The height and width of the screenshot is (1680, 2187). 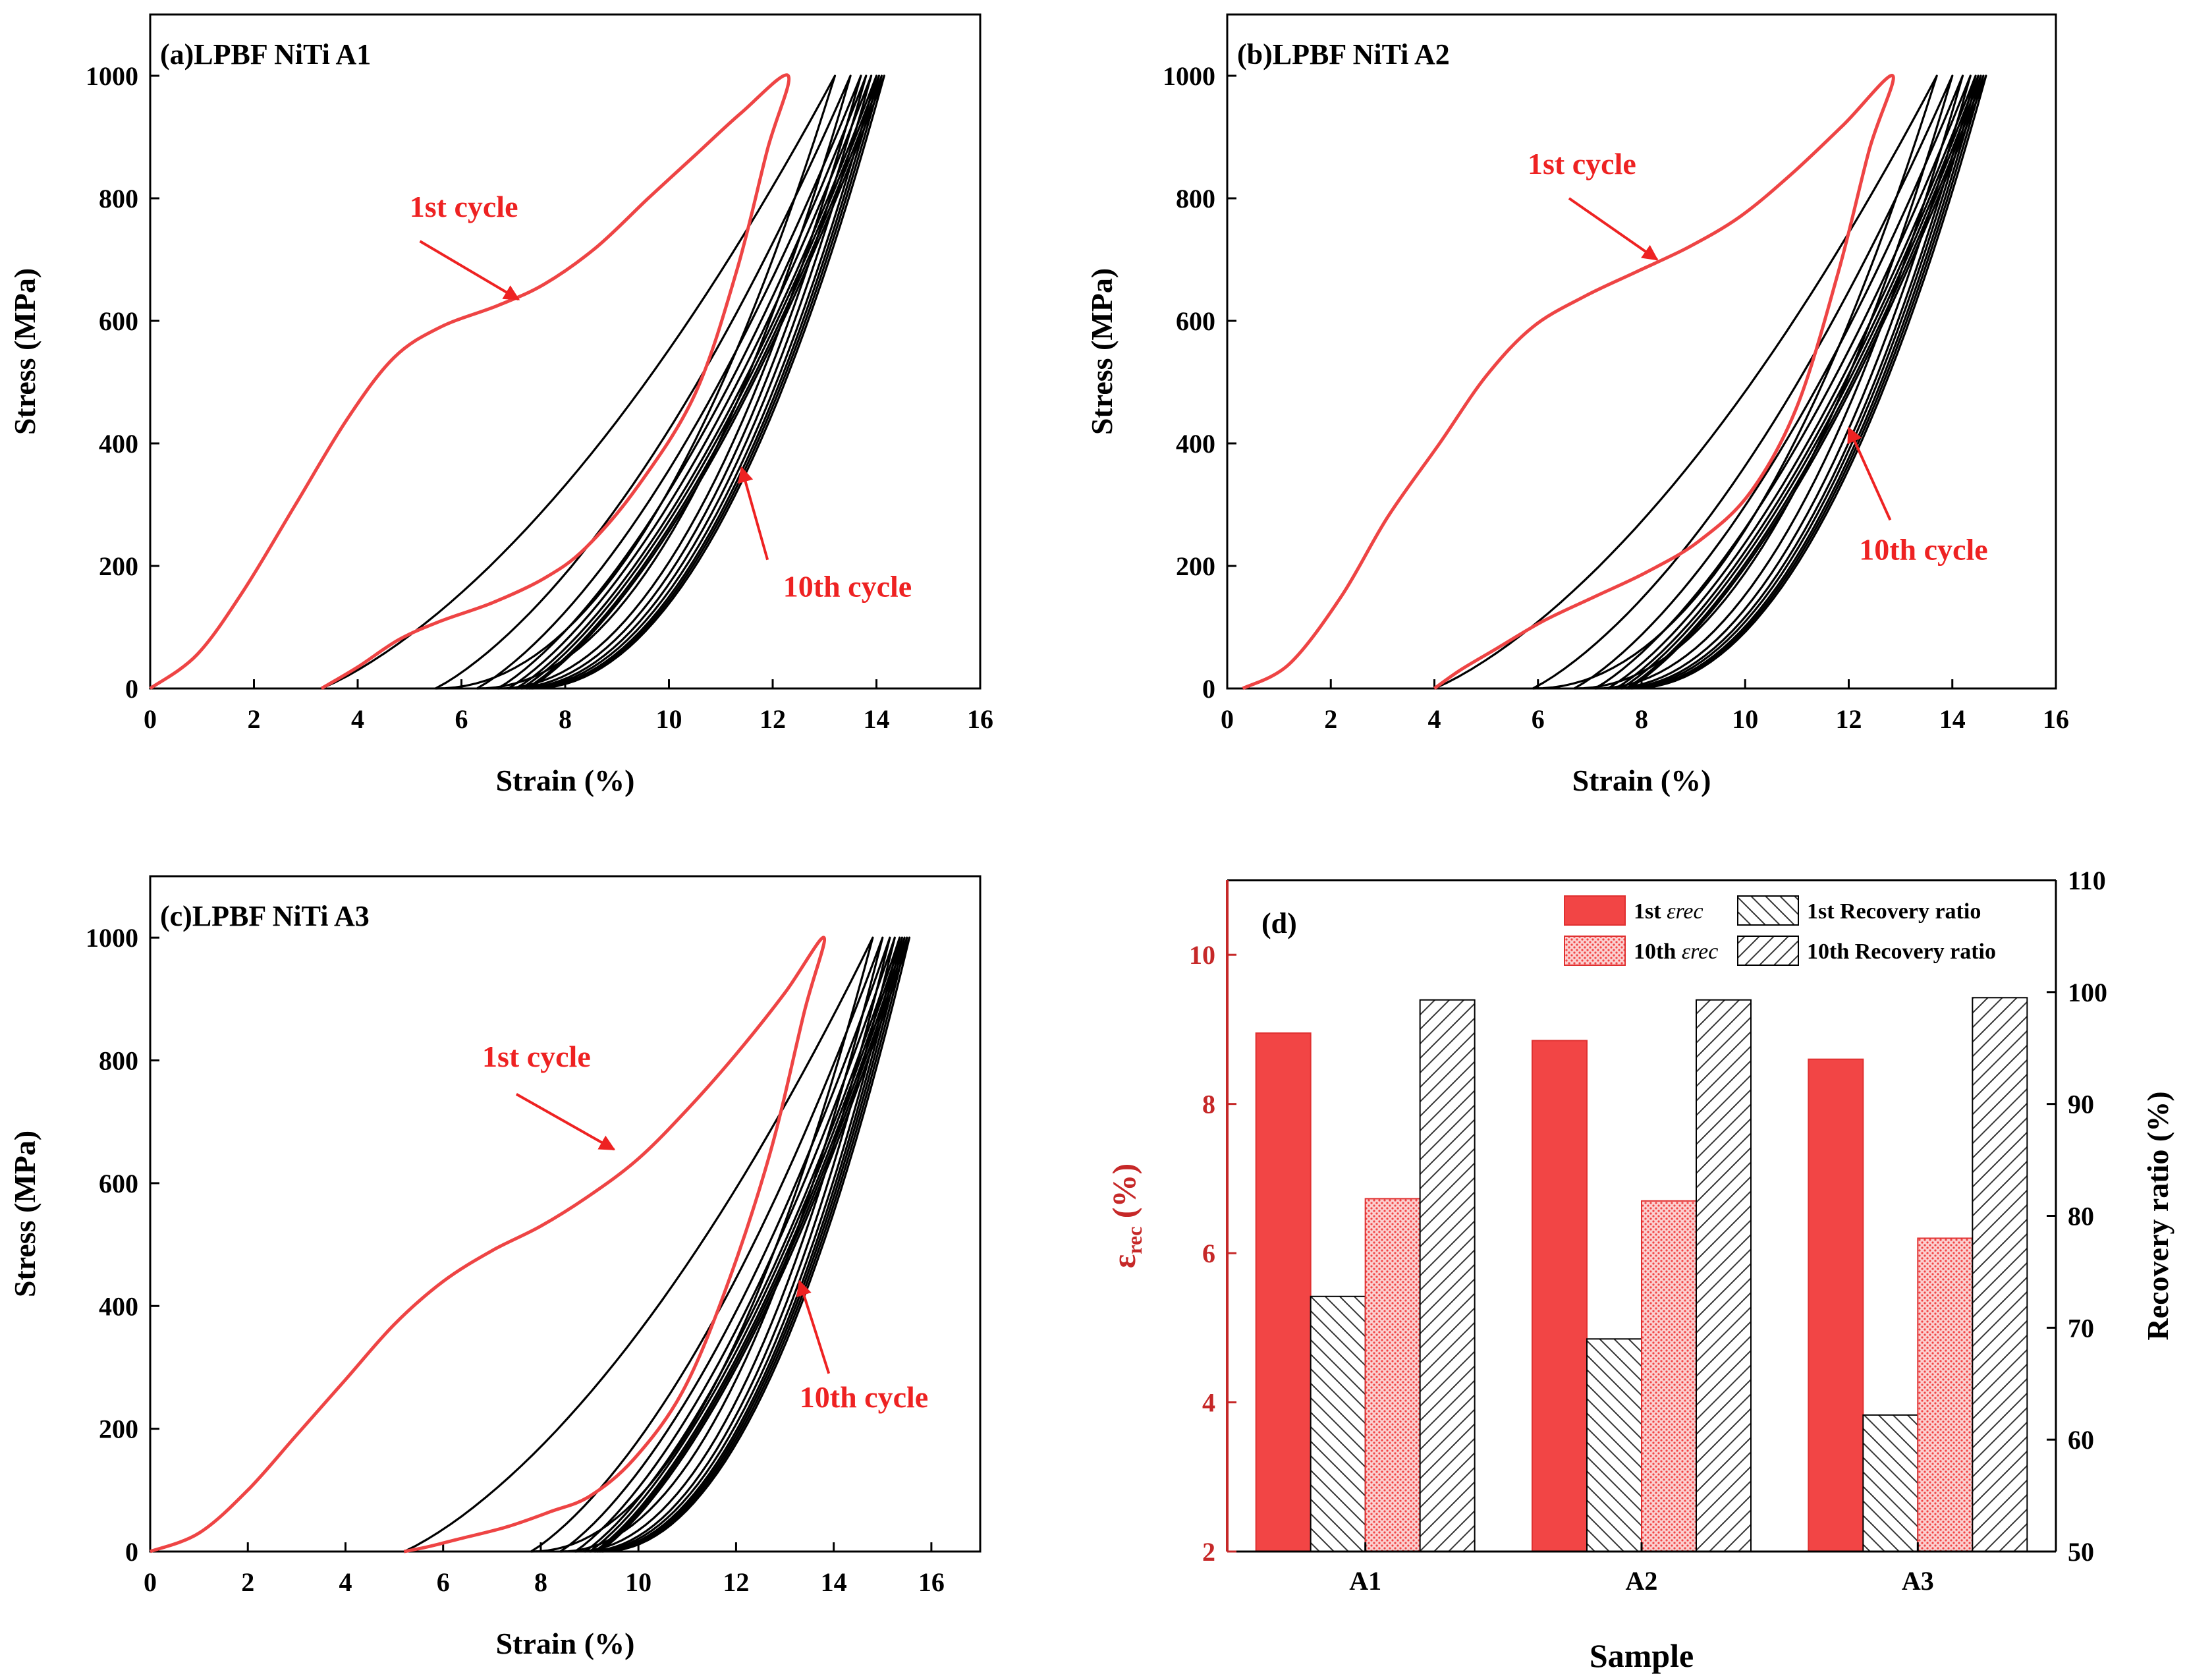 What do you see at coordinates (2087, 992) in the screenshot?
I see `right-y-tick-label: 100` at bounding box center [2087, 992].